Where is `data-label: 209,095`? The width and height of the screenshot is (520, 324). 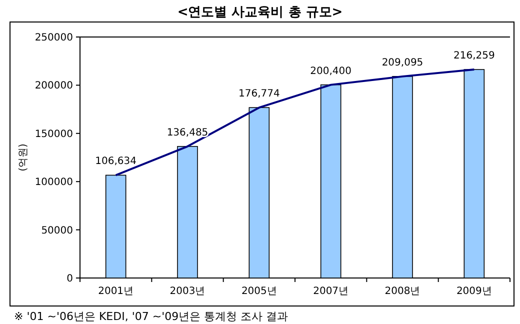 data-label: 209,095 is located at coordinates (403, 62).